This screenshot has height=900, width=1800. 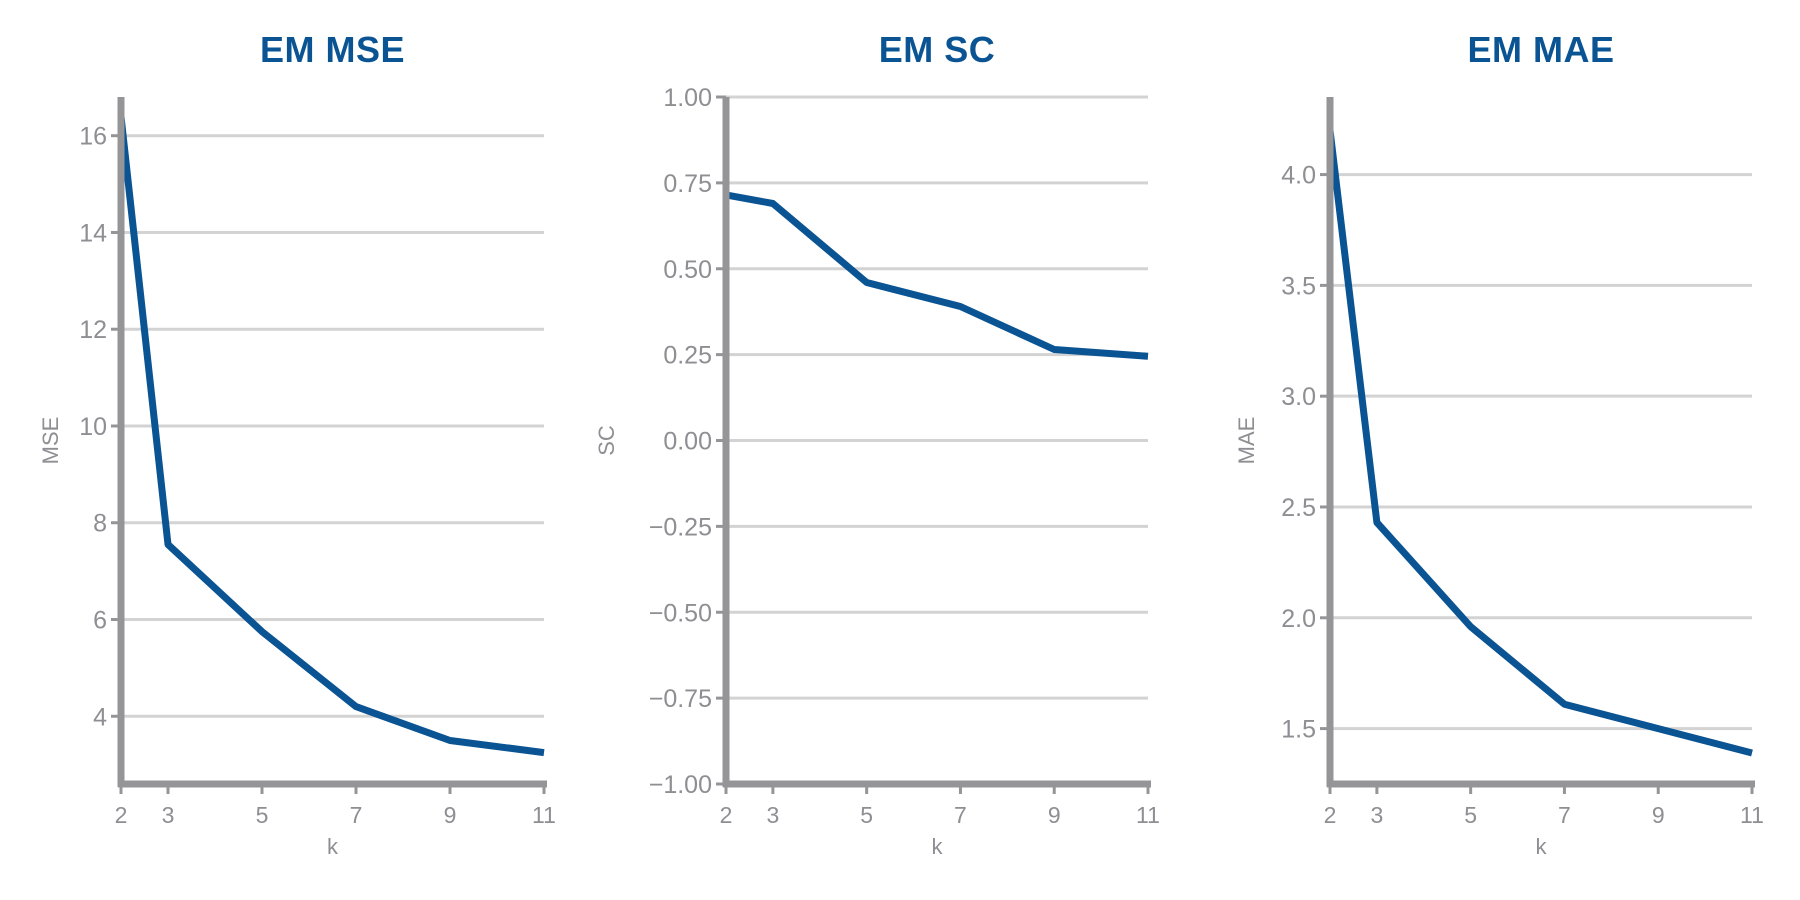 What do you see at coordinates (50, 441) in the screenshot?
I see `y-axis-label: MSE` at bounding box center [50, 441].